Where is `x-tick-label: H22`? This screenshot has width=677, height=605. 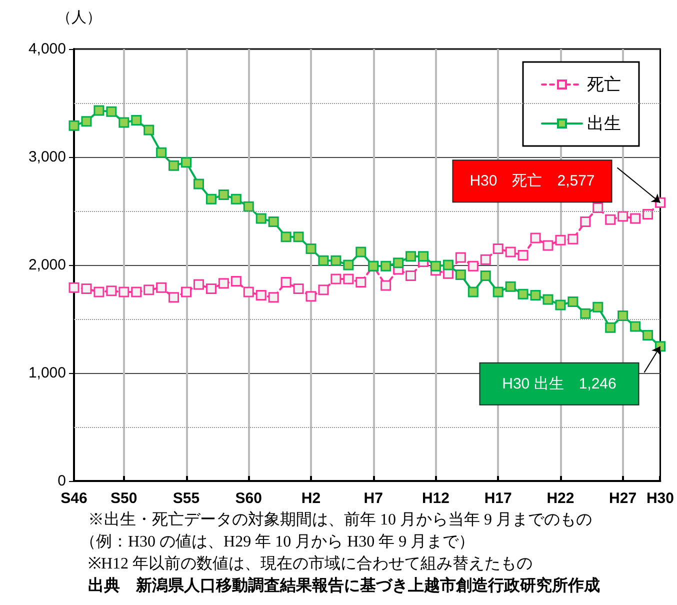
x-tick-label: H22 is located at coordinates (560, 498).